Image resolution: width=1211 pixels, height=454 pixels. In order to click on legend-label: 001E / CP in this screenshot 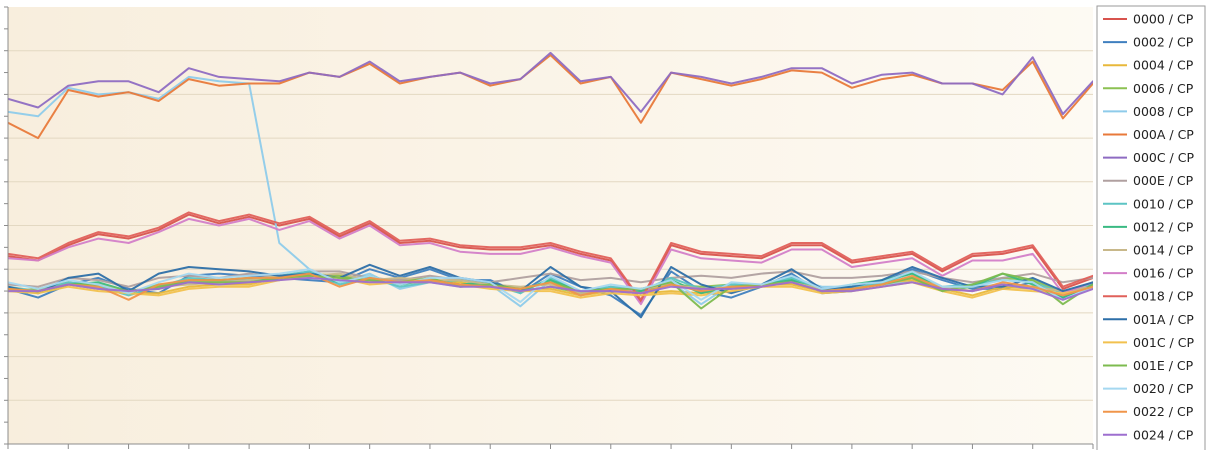, I will do `click(1163, 365)`.